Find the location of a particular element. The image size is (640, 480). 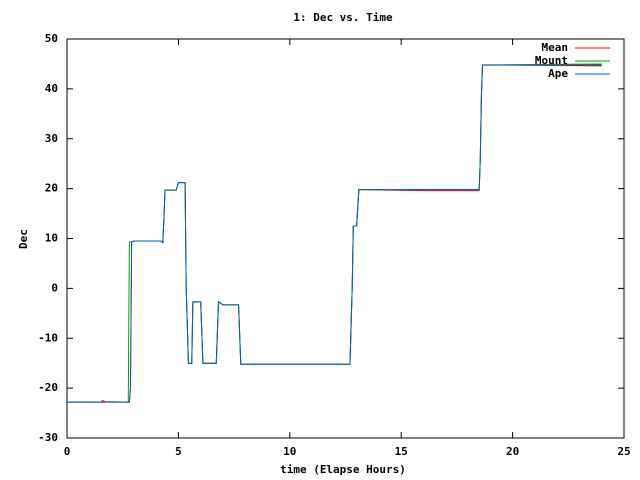

x-tick-label: 5 is located at coordinates (178, 451).